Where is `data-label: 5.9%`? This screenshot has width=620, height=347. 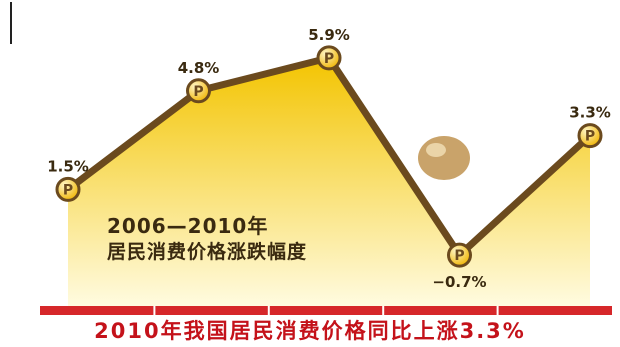
data-label: 5.9% is located at coordinates (329, 35).